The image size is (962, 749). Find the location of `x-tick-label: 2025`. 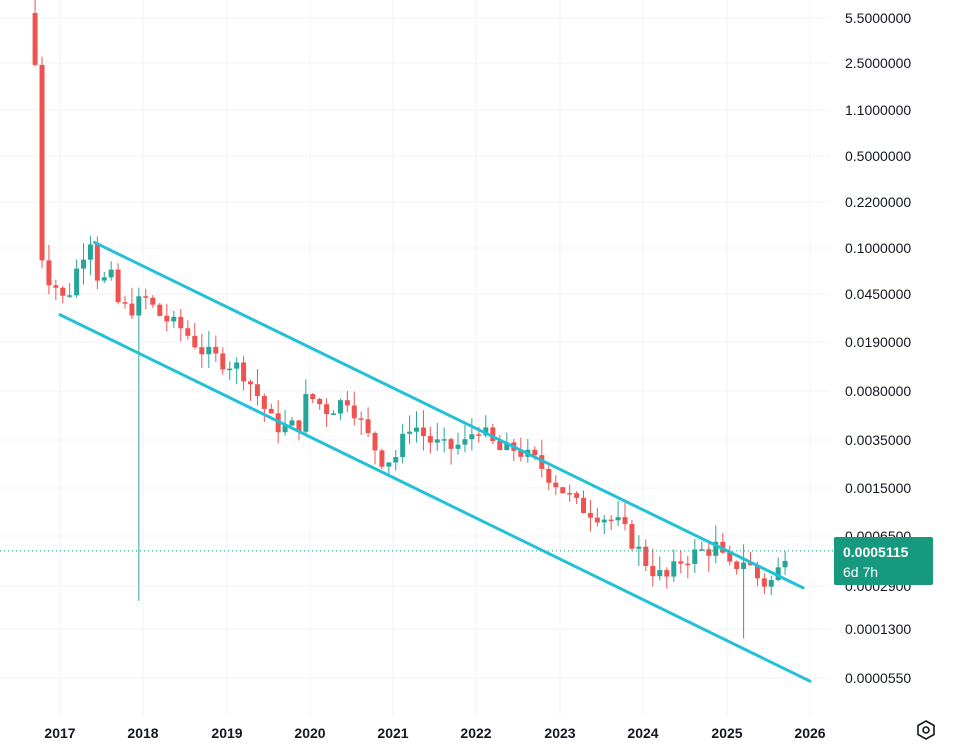

x-tick-label: 2025 is located at coordinates (726, 733).